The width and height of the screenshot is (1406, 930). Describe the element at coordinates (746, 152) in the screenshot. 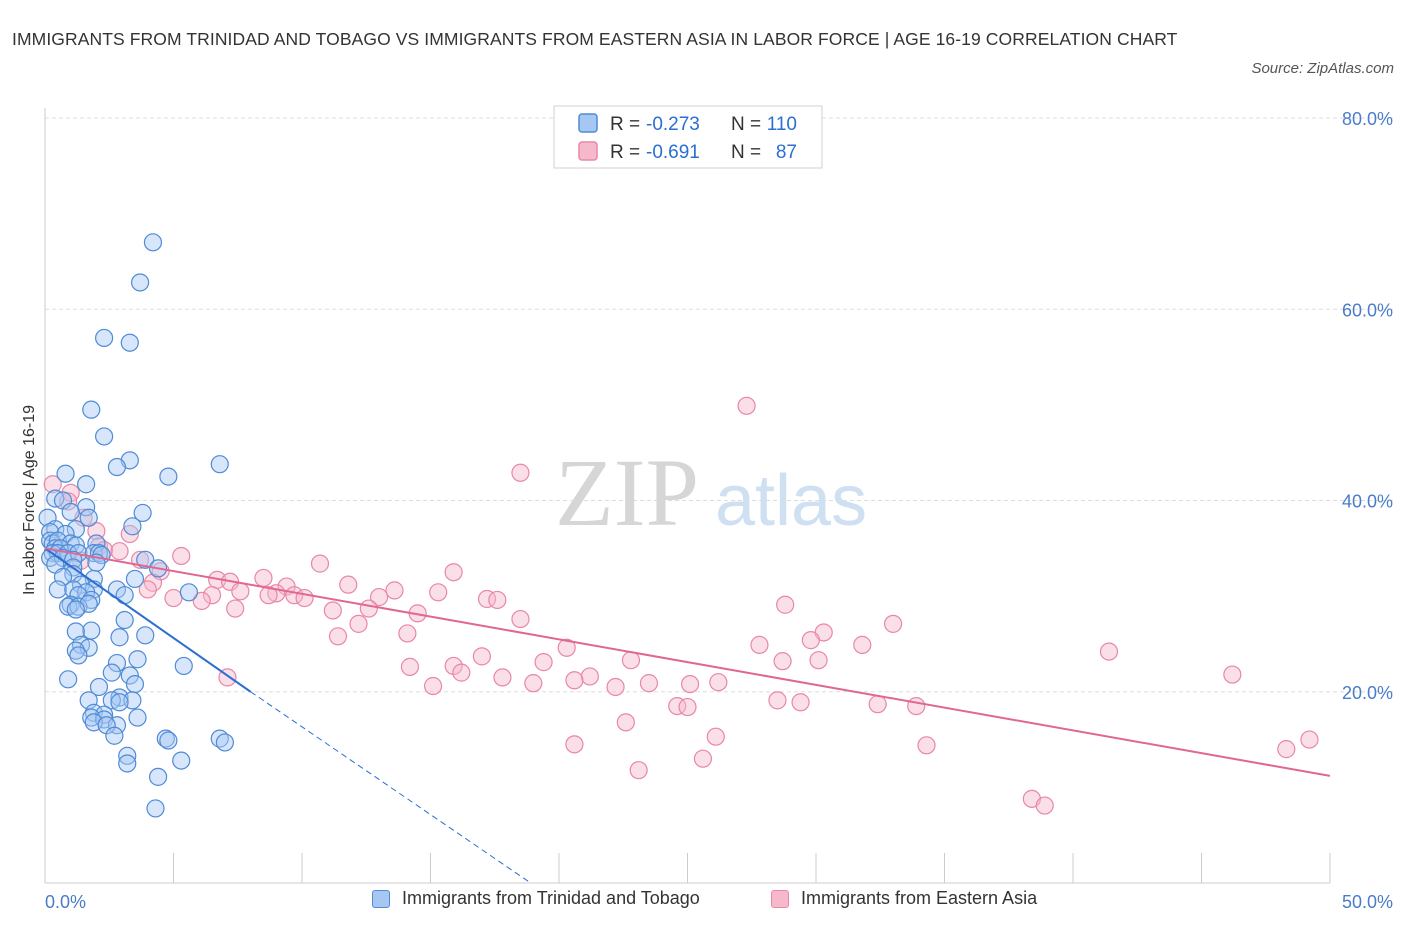

I see `legend-top-n-label-2: N =` at that location.